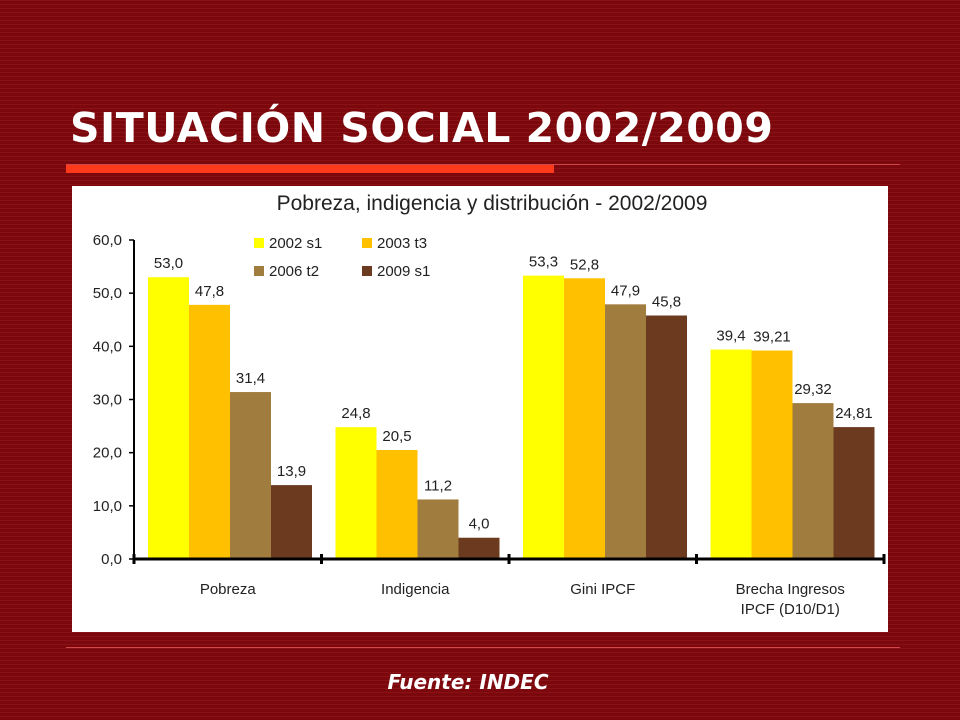 The width and height of the screenshot is (960, 720). I want to click on data-label: 13,9, so click(291, 471).